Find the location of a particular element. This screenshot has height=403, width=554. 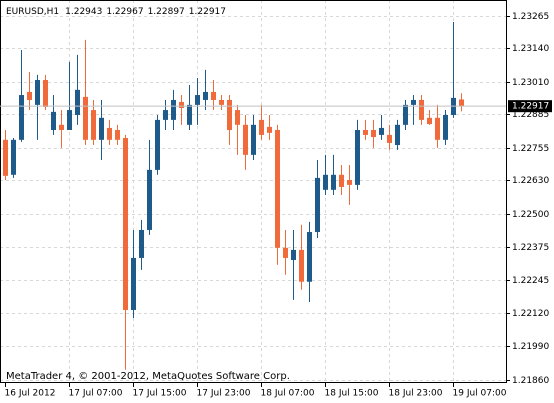

header-open: 1.22943 is located at coordinates (83, 12).